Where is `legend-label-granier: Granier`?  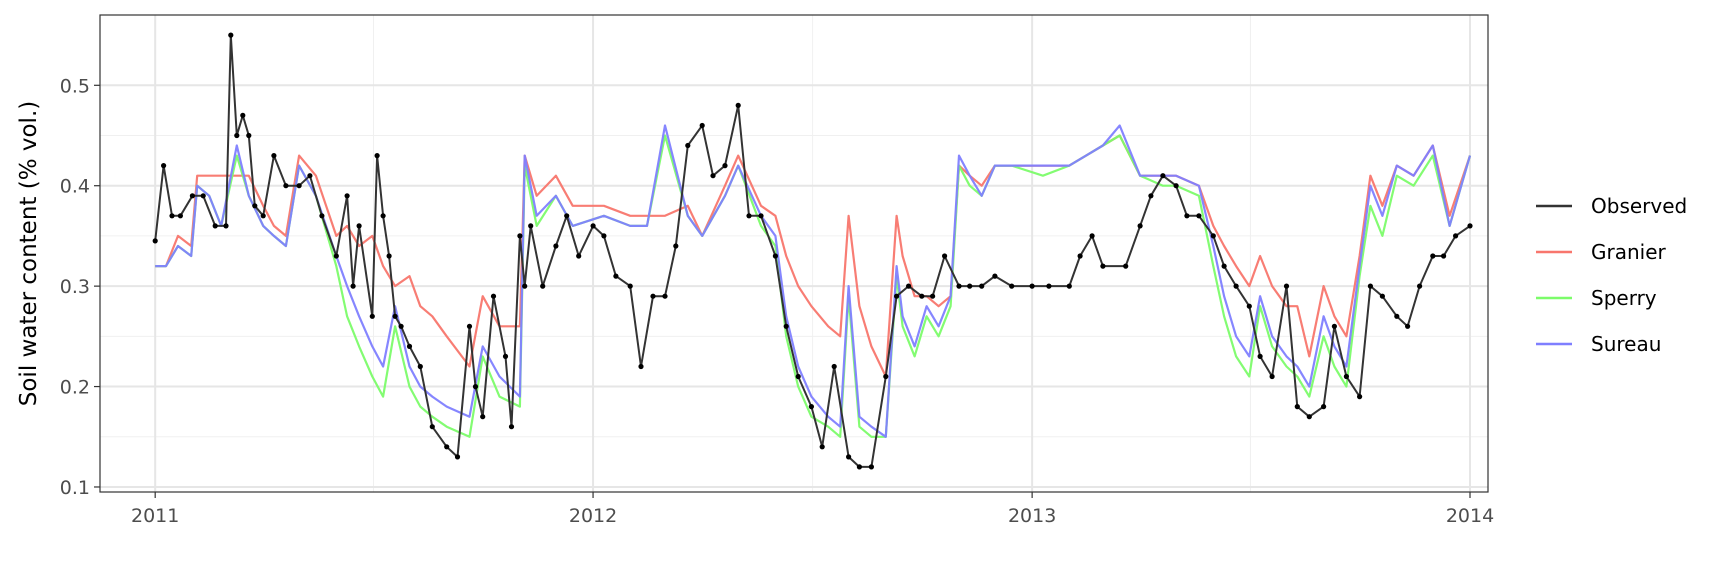
legend-label-granier: Granier is located at coordinates (1629, 252).